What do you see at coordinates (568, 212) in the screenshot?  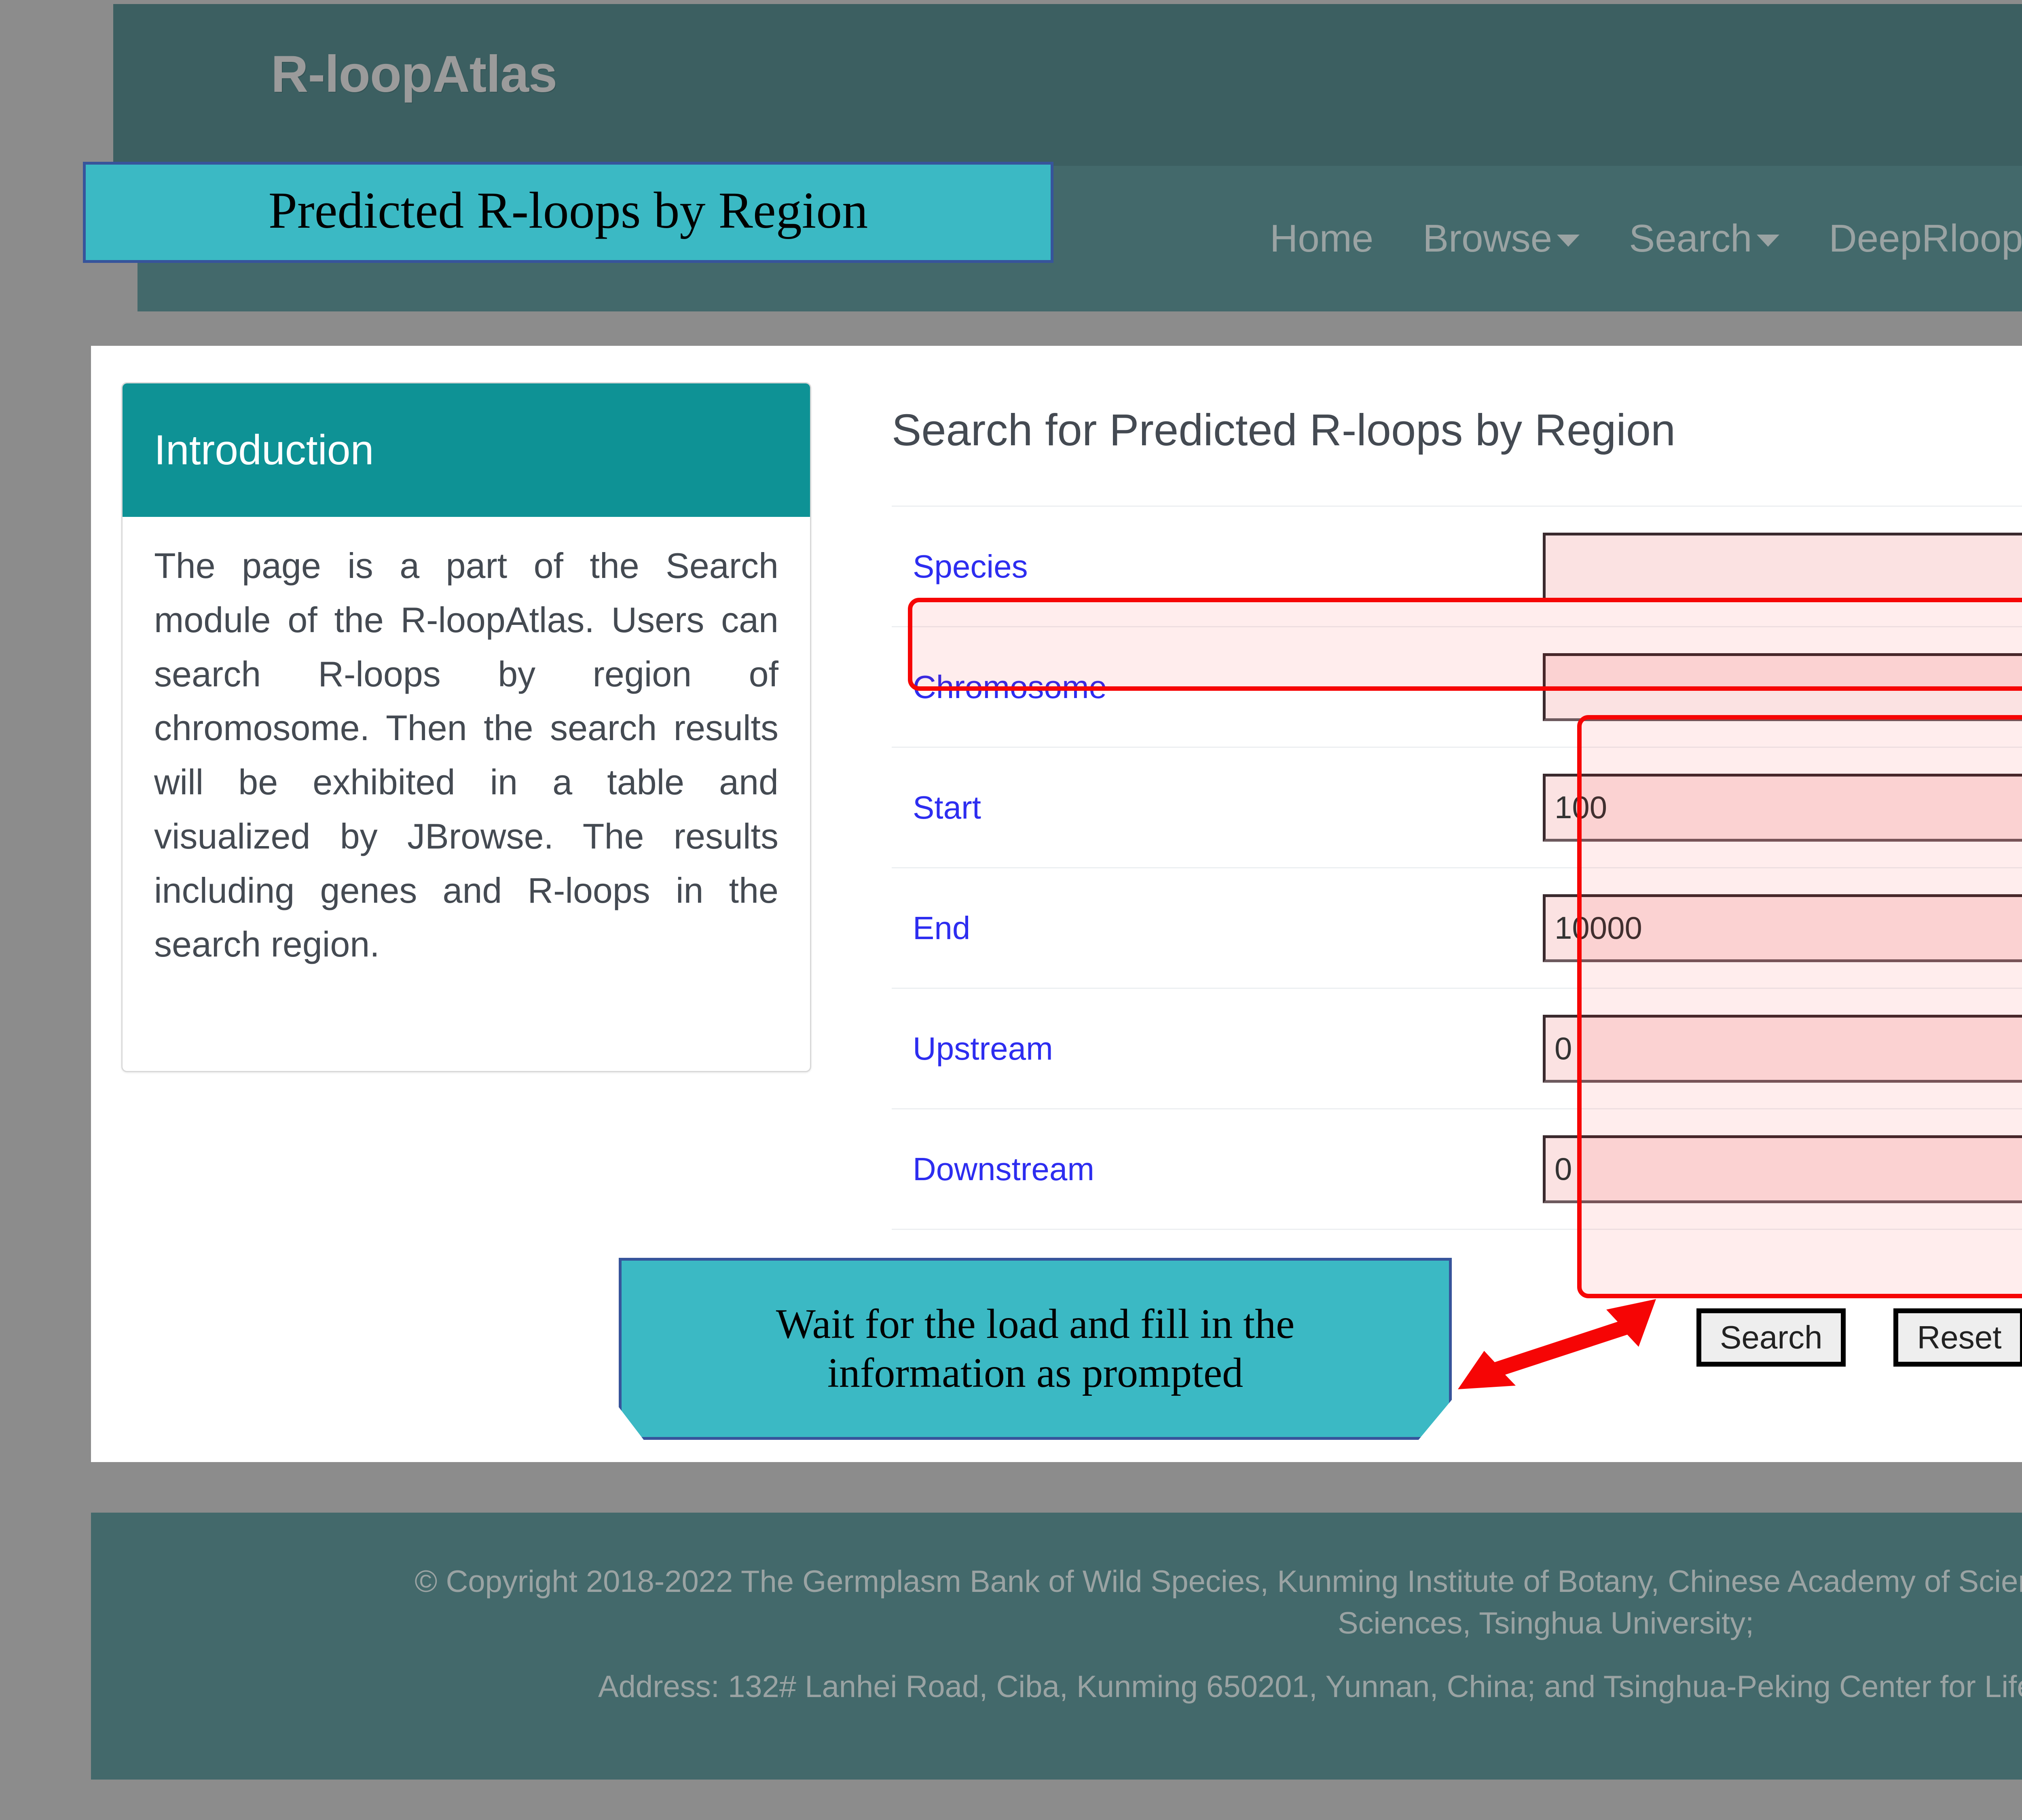 I see `annotation-page-title: Predicted R-loops by Region` at bounding box center [568, 212].